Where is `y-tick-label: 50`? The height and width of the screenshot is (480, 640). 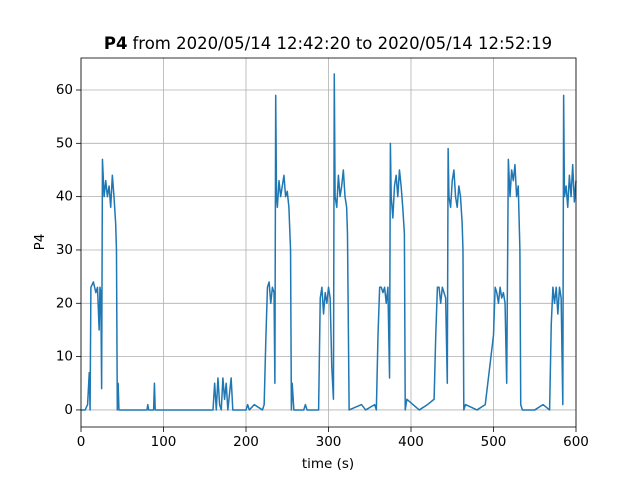
y-tick-label: 50 is located at coordinates (64, 143).